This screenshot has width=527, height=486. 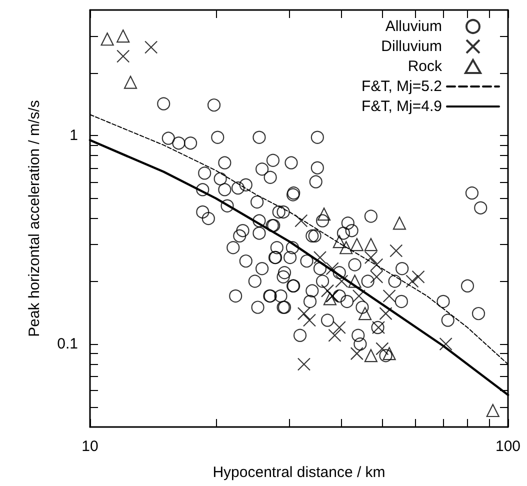 What do you see at coordinates (508, 446) in the screenshot?
I see `x-tick-label: 100` at bounding box center [508, 446].